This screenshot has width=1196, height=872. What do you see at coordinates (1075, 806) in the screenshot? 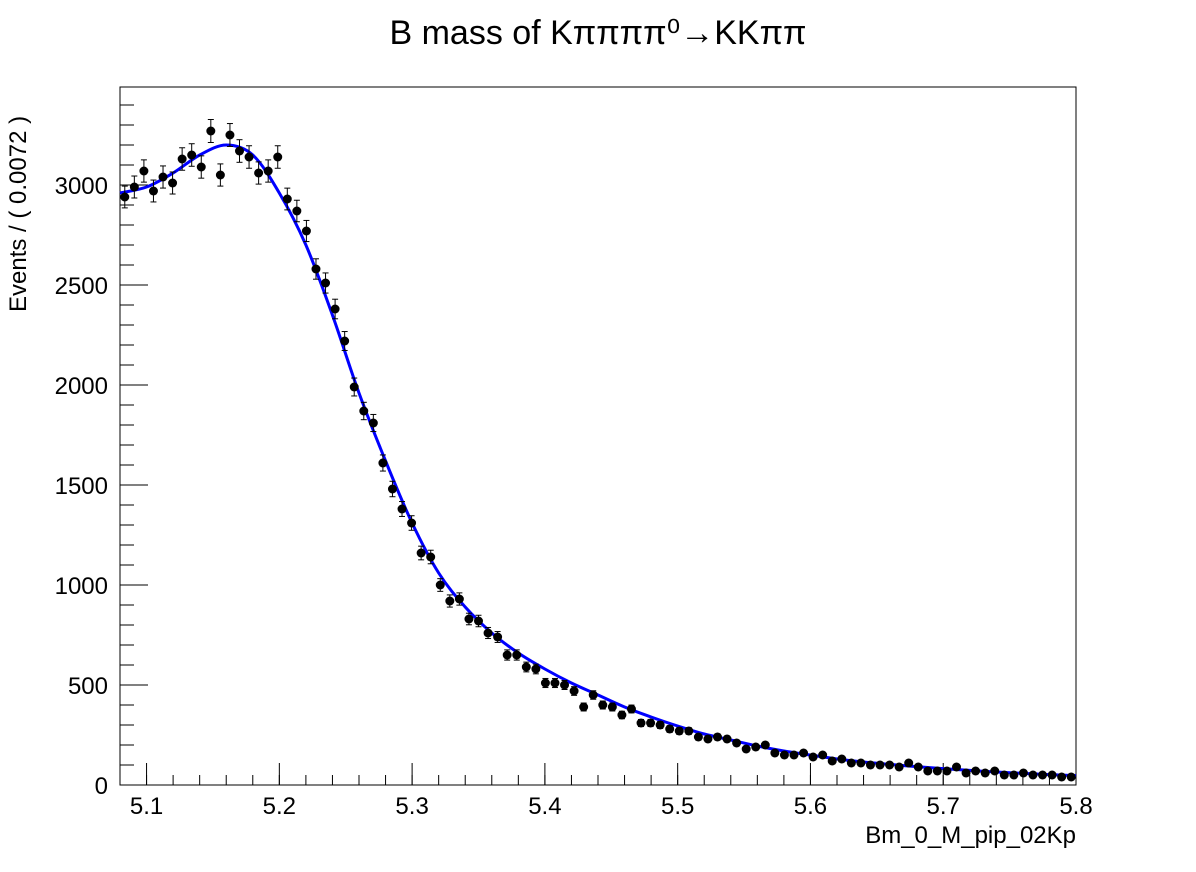
I see `x-tick-label: 5.8` at bounding box center [1075, 806].